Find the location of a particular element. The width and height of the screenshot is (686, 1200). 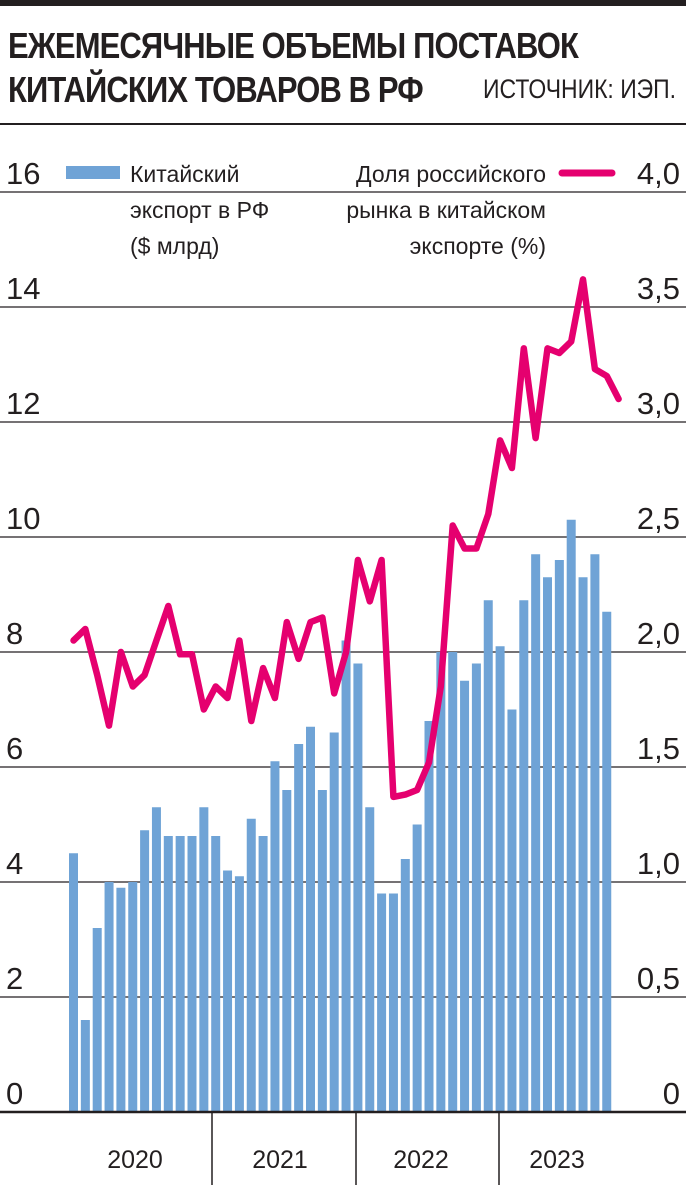

right-tick-label: 3,5 is located at coordinates (658, 288).